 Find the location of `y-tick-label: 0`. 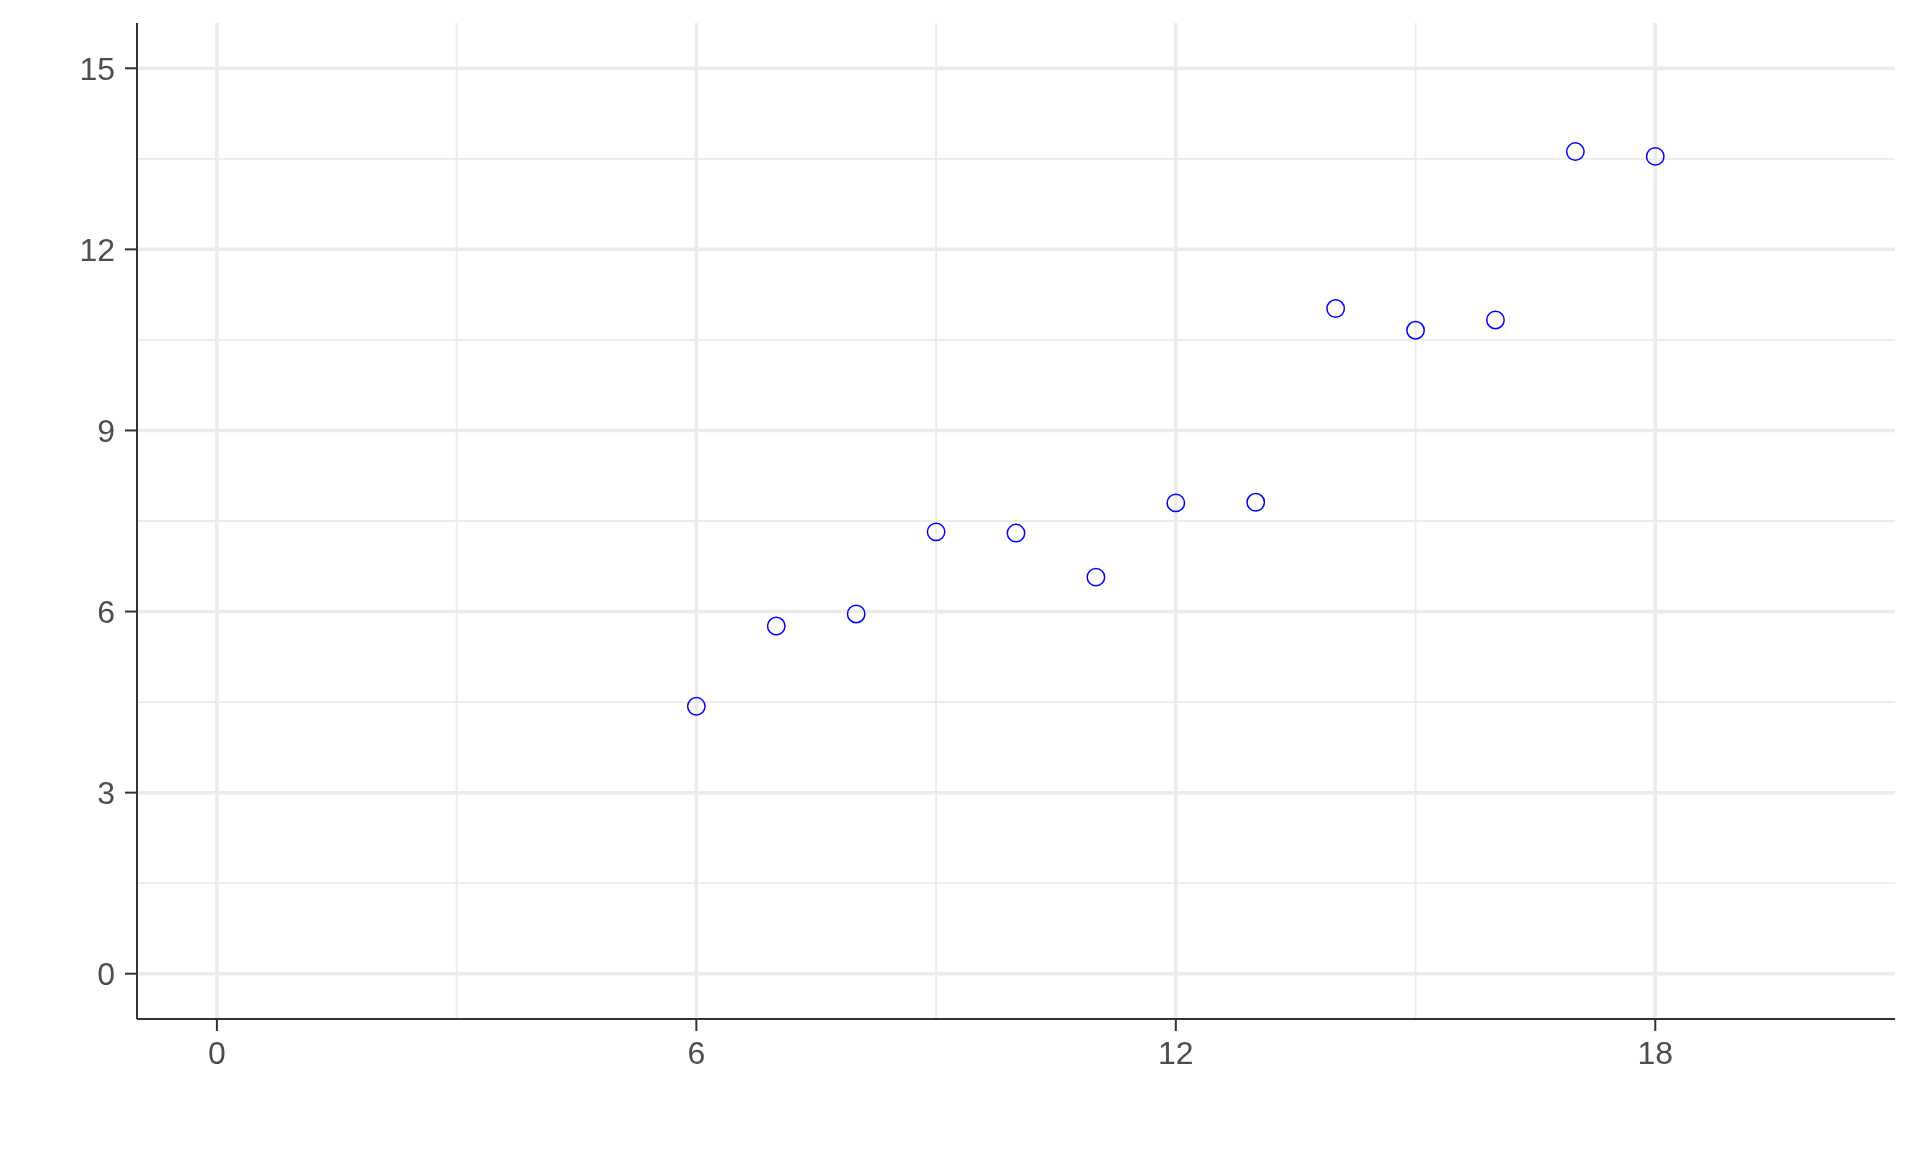

y-tick-label: 0 is located at coordinates (106, 974).